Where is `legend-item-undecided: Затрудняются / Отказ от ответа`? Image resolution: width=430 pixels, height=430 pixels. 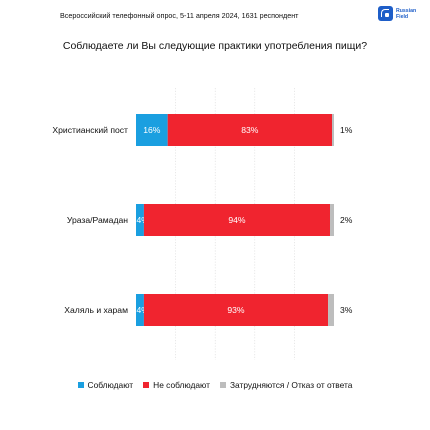 legend-item-undecided: Затрудняются / Отказ от ответа is located at coordinates (286, 385).